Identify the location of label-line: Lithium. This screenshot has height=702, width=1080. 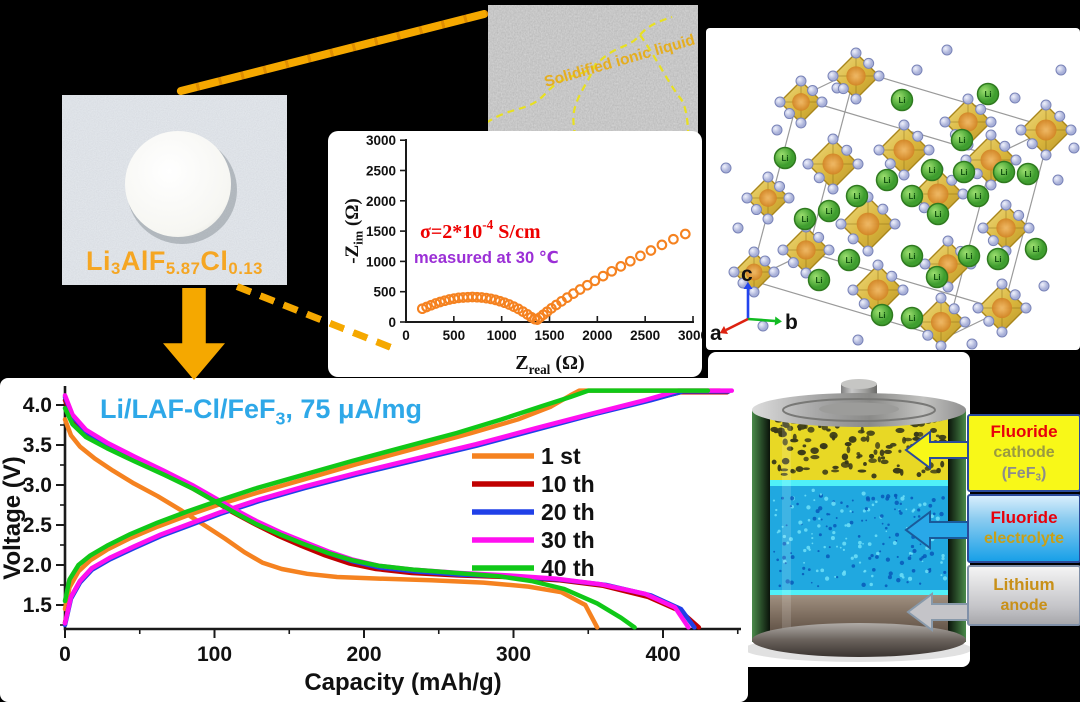
(1024, 585).